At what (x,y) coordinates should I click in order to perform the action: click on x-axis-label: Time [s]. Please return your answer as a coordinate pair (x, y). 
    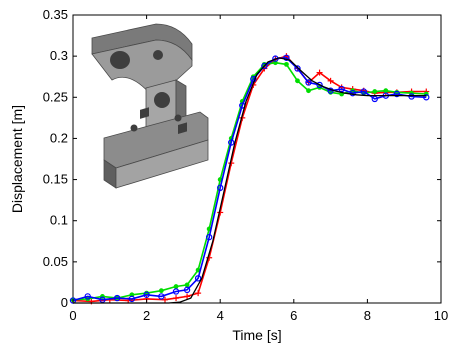
    Looking at the image, I should click on (256, 335).